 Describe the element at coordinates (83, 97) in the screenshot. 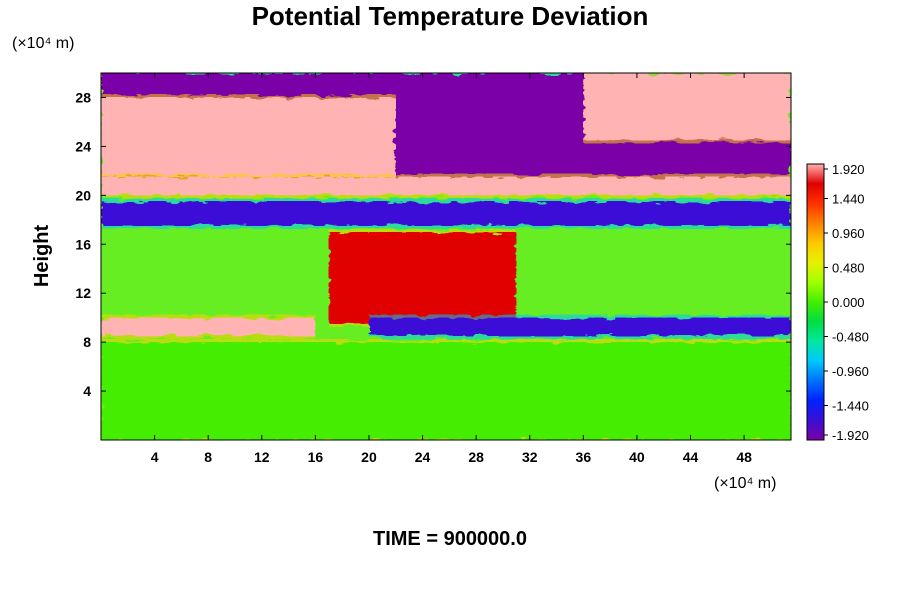

I see `y-tick-label: 28` at that location.